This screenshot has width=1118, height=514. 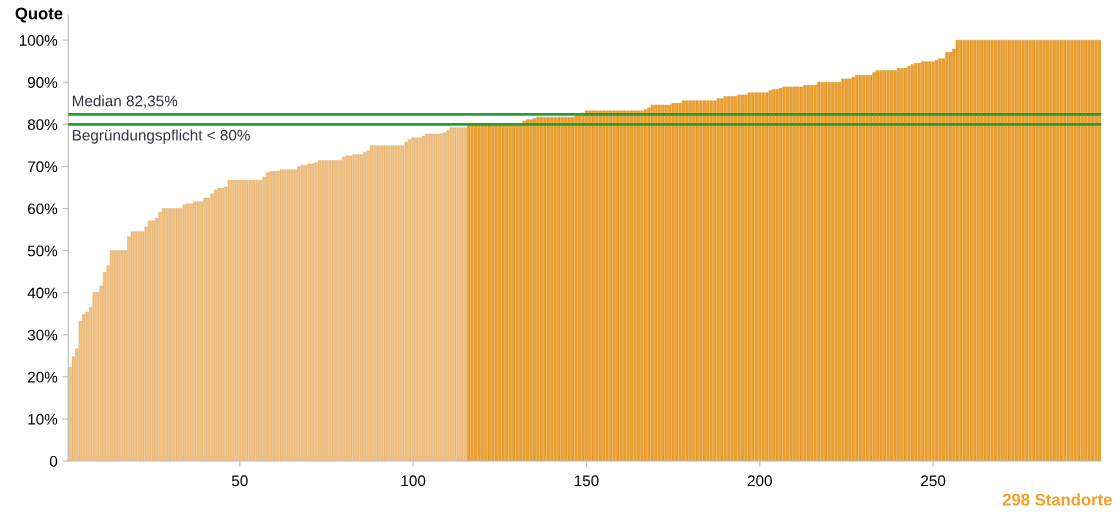 What do you see at coordinates (161, 136) in the screenshot?
I see `ref-line-label: Begründungspflicht < 80%` at bounding box center [161, 136].